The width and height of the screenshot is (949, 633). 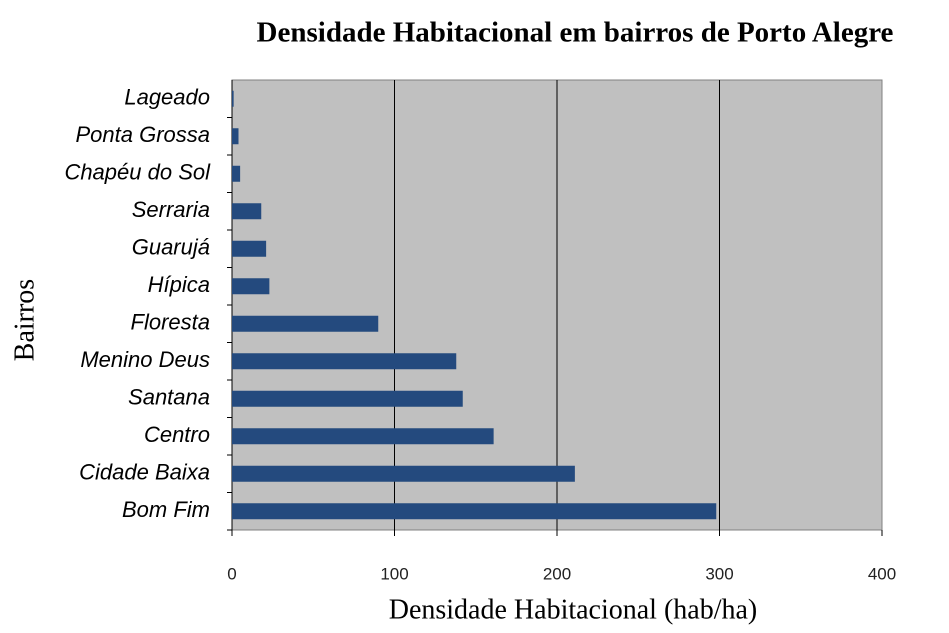 What do you see at coordinates (177, 434) in the screenshot?
I see `y-tick-label: Centro` at bounding box center [177, 434].